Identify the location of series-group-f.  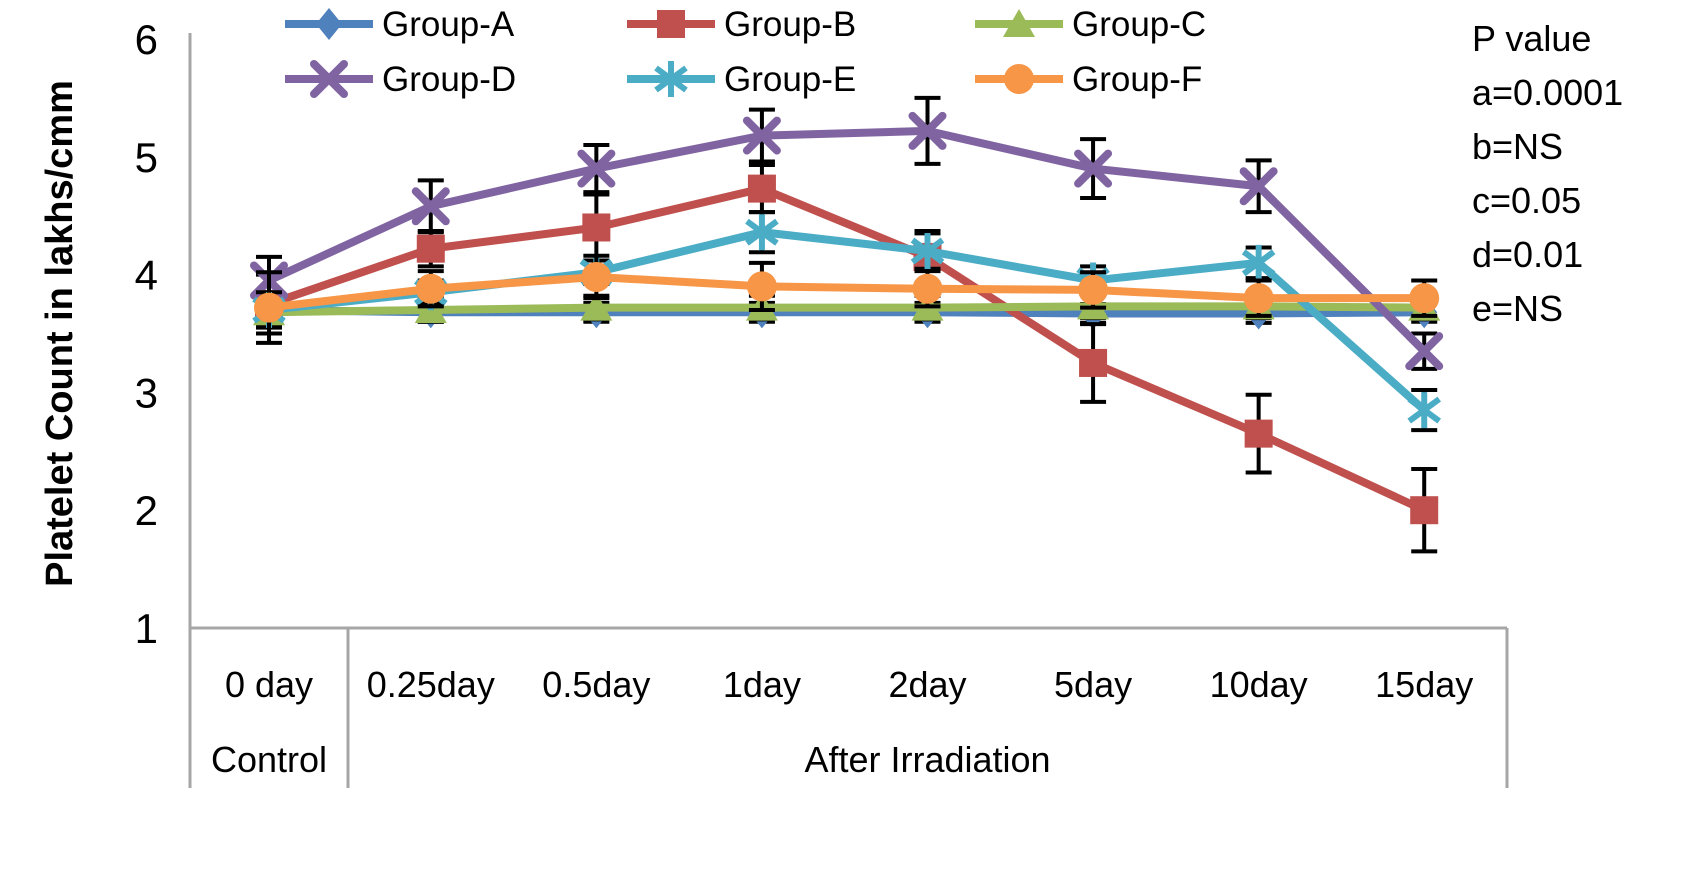
(847, 299).